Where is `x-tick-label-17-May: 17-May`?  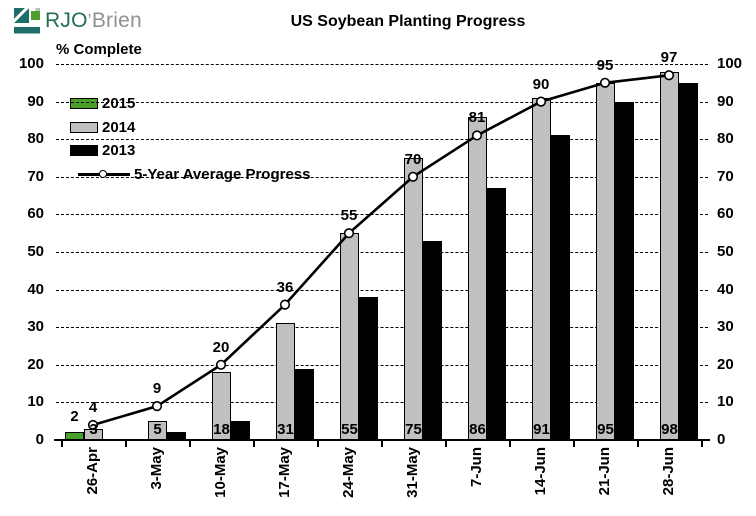 x-tick-label-17-May: 17-May is located at coordinates (284, 472).